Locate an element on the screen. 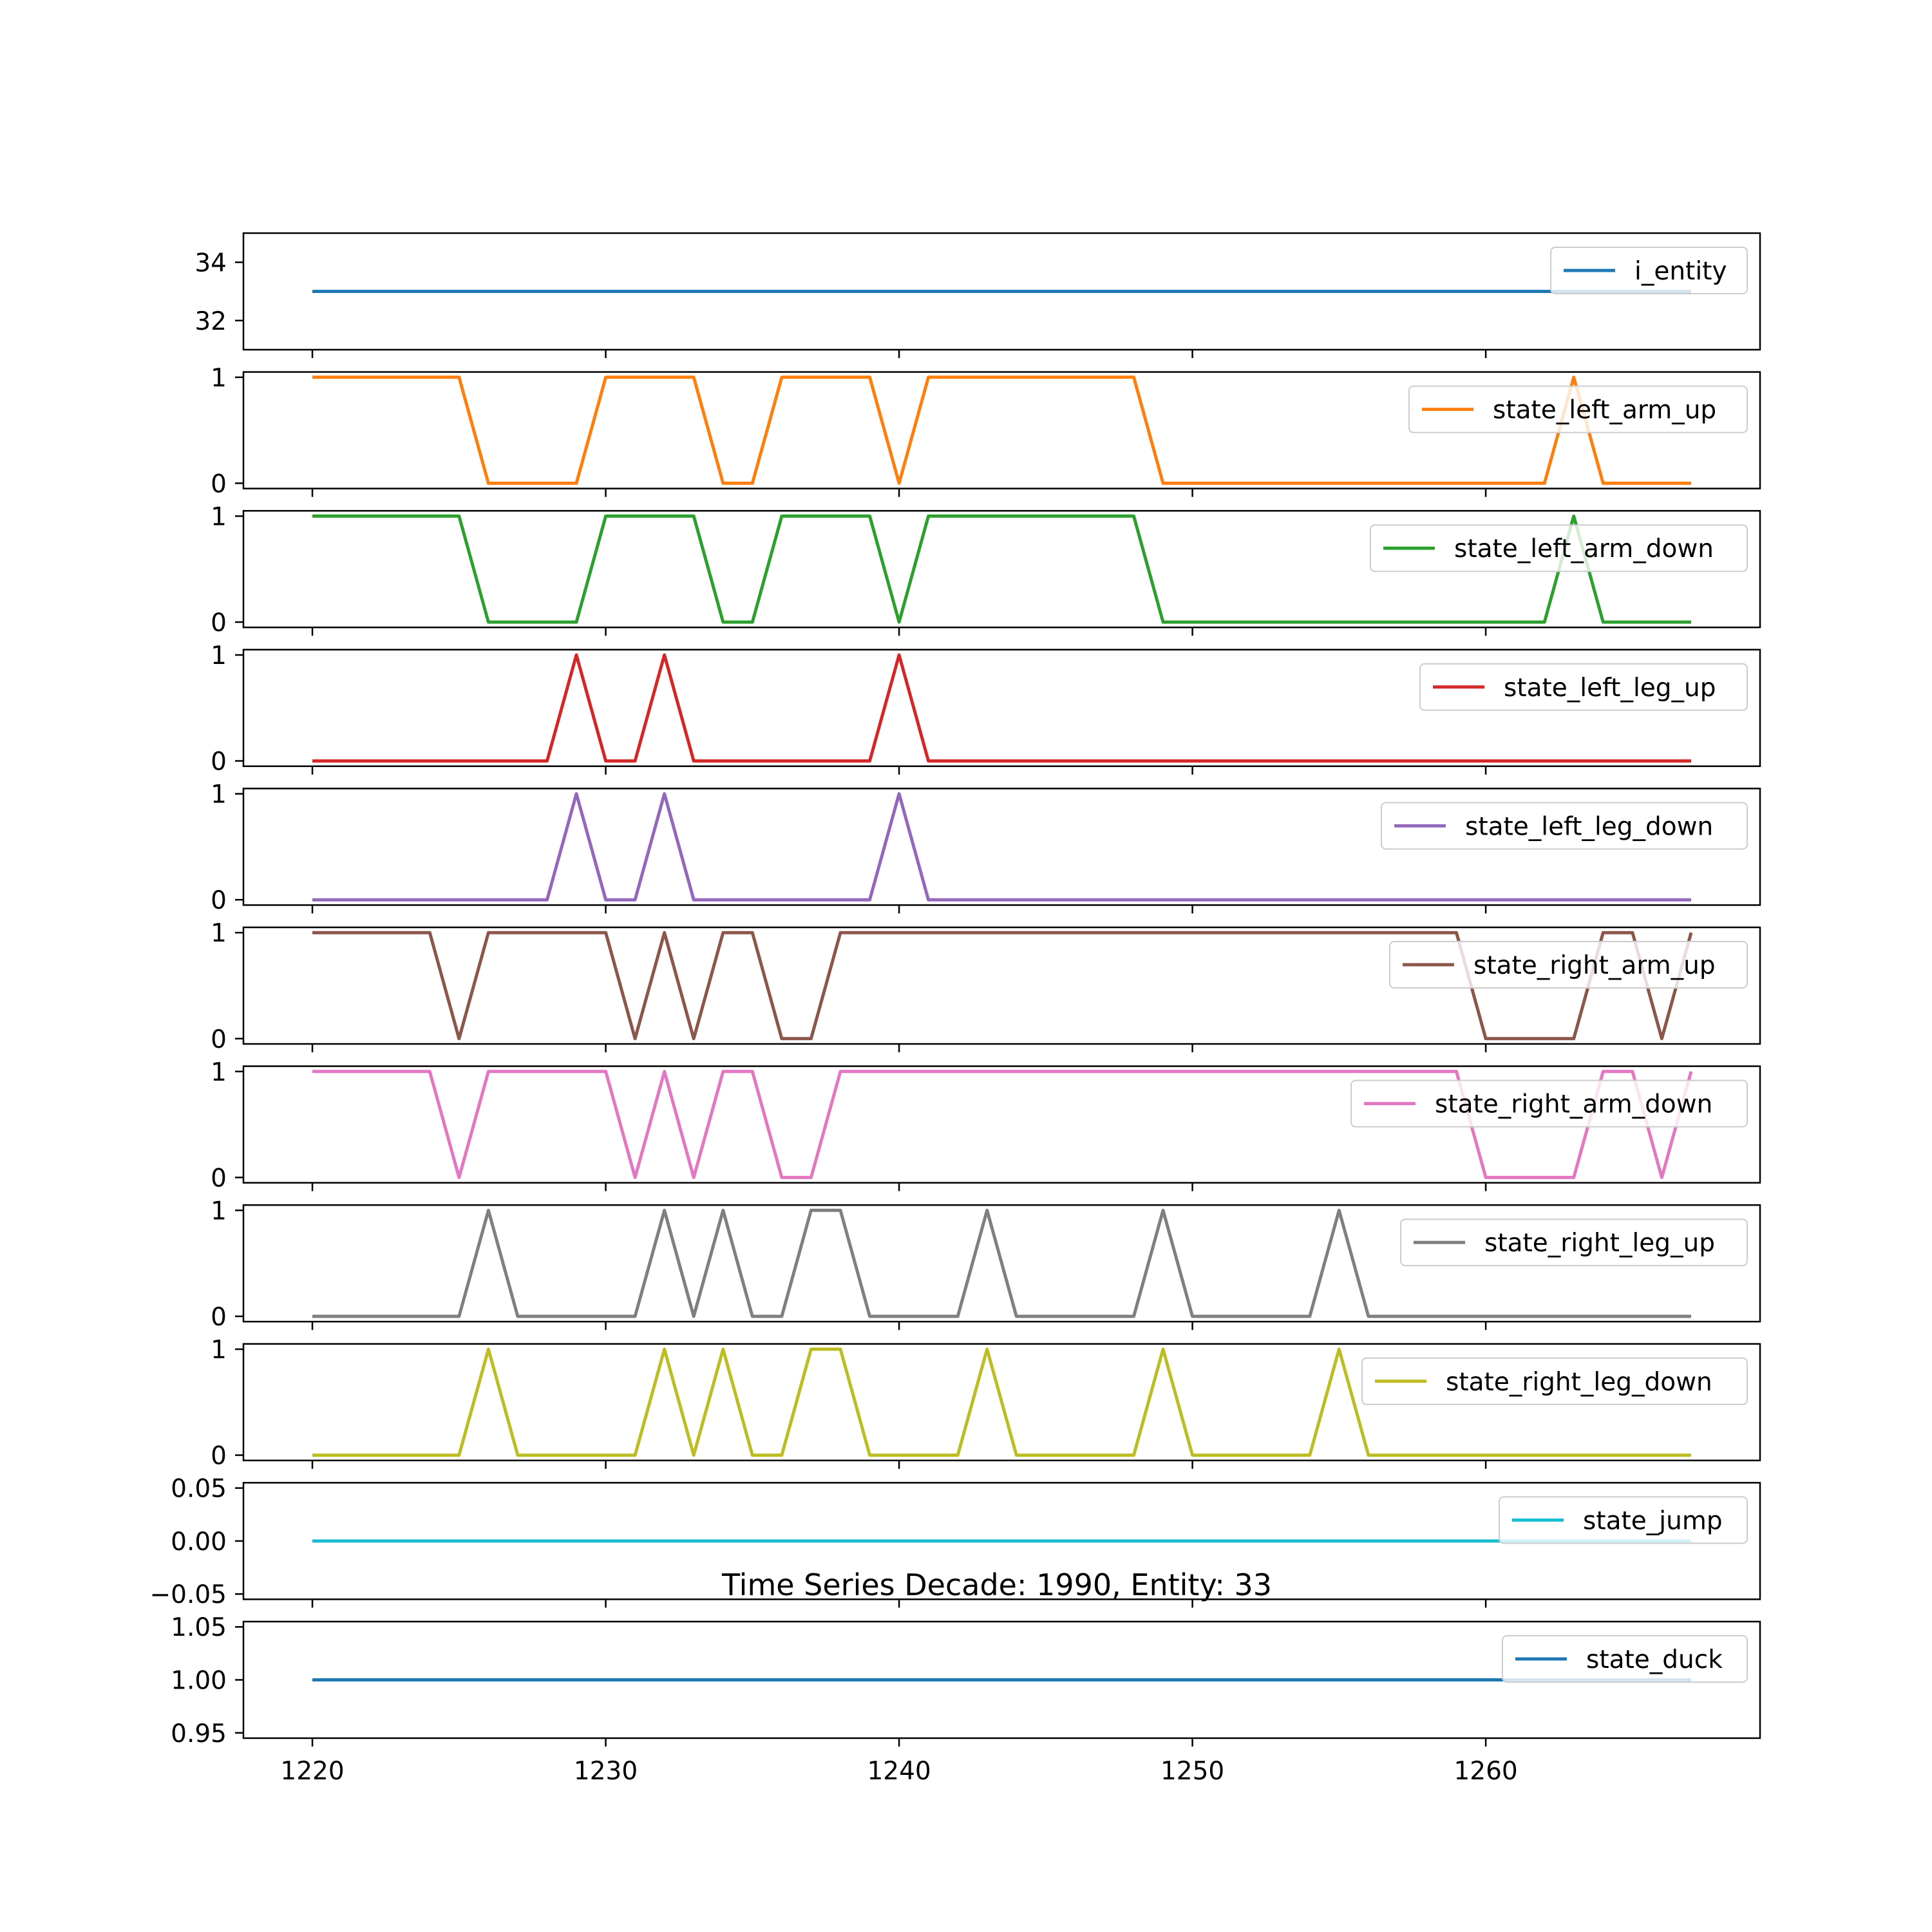 The width and height of the screenshot is (1932, 1932). series-line-state-left-arm-up is located at coordinates (1002, 430).